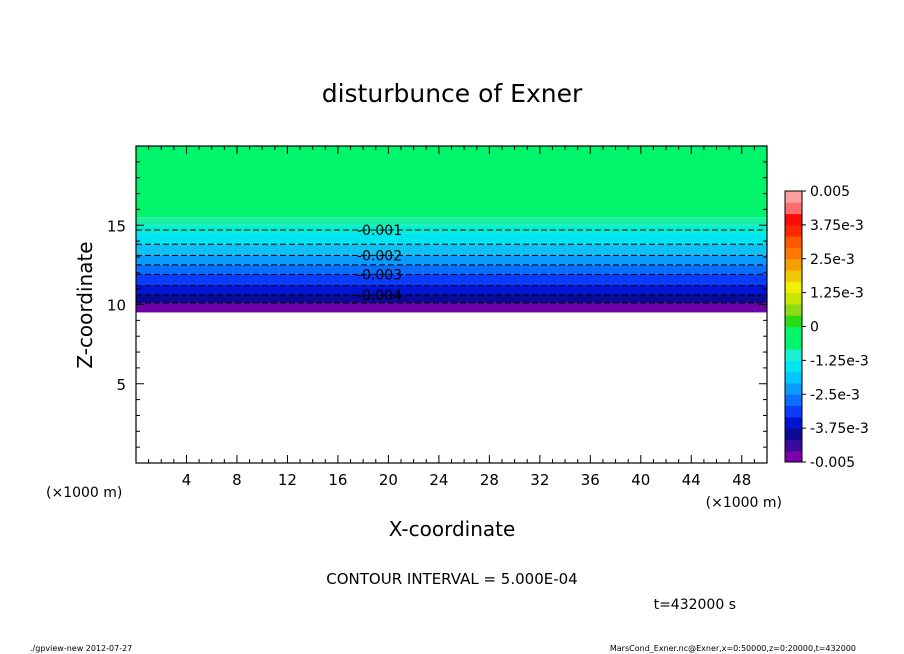 This screenshot has height=654, width=904. I want to click on y-tick-label: 15, so click(116, 226).